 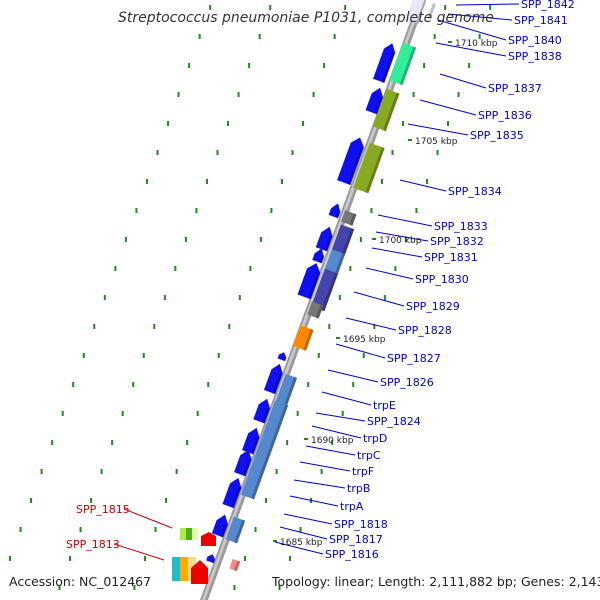 What do you see at coordinates (535, 40) in the screenshot?
I see `gene-label: SPP_1840` at bounding box center [535, 40].